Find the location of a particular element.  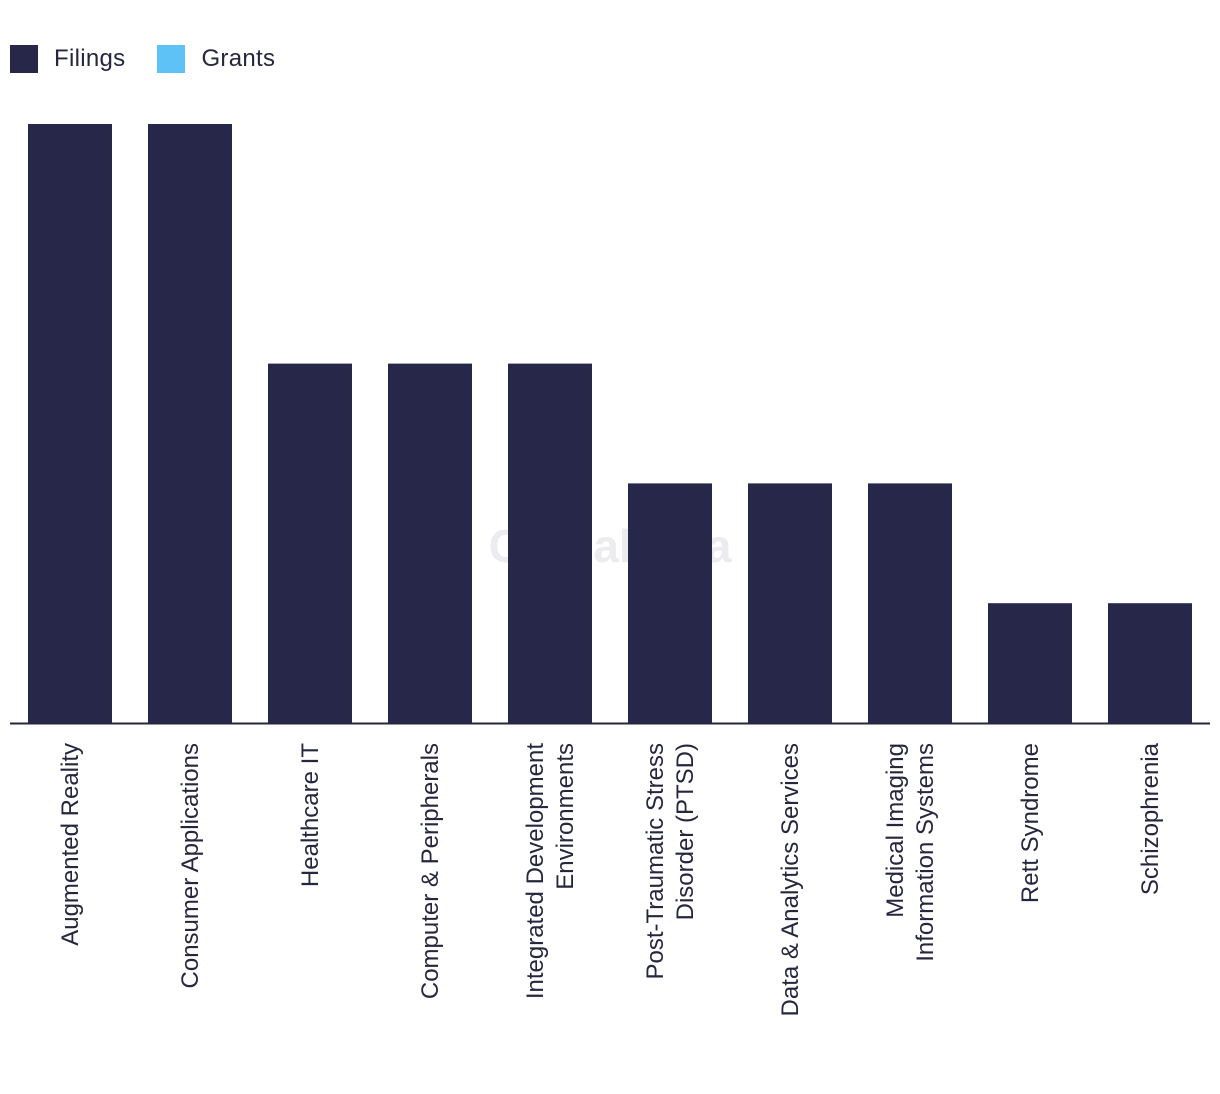

x-tick-label-line: Computer & Peripherals is located at coordinates (430, 871).